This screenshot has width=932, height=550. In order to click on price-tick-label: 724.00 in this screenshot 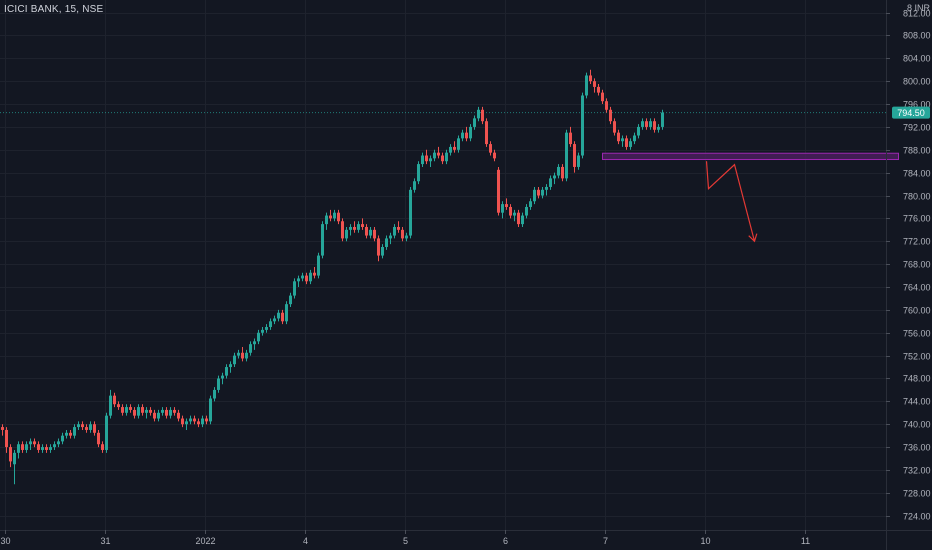, I will do `click(917, 517)`.